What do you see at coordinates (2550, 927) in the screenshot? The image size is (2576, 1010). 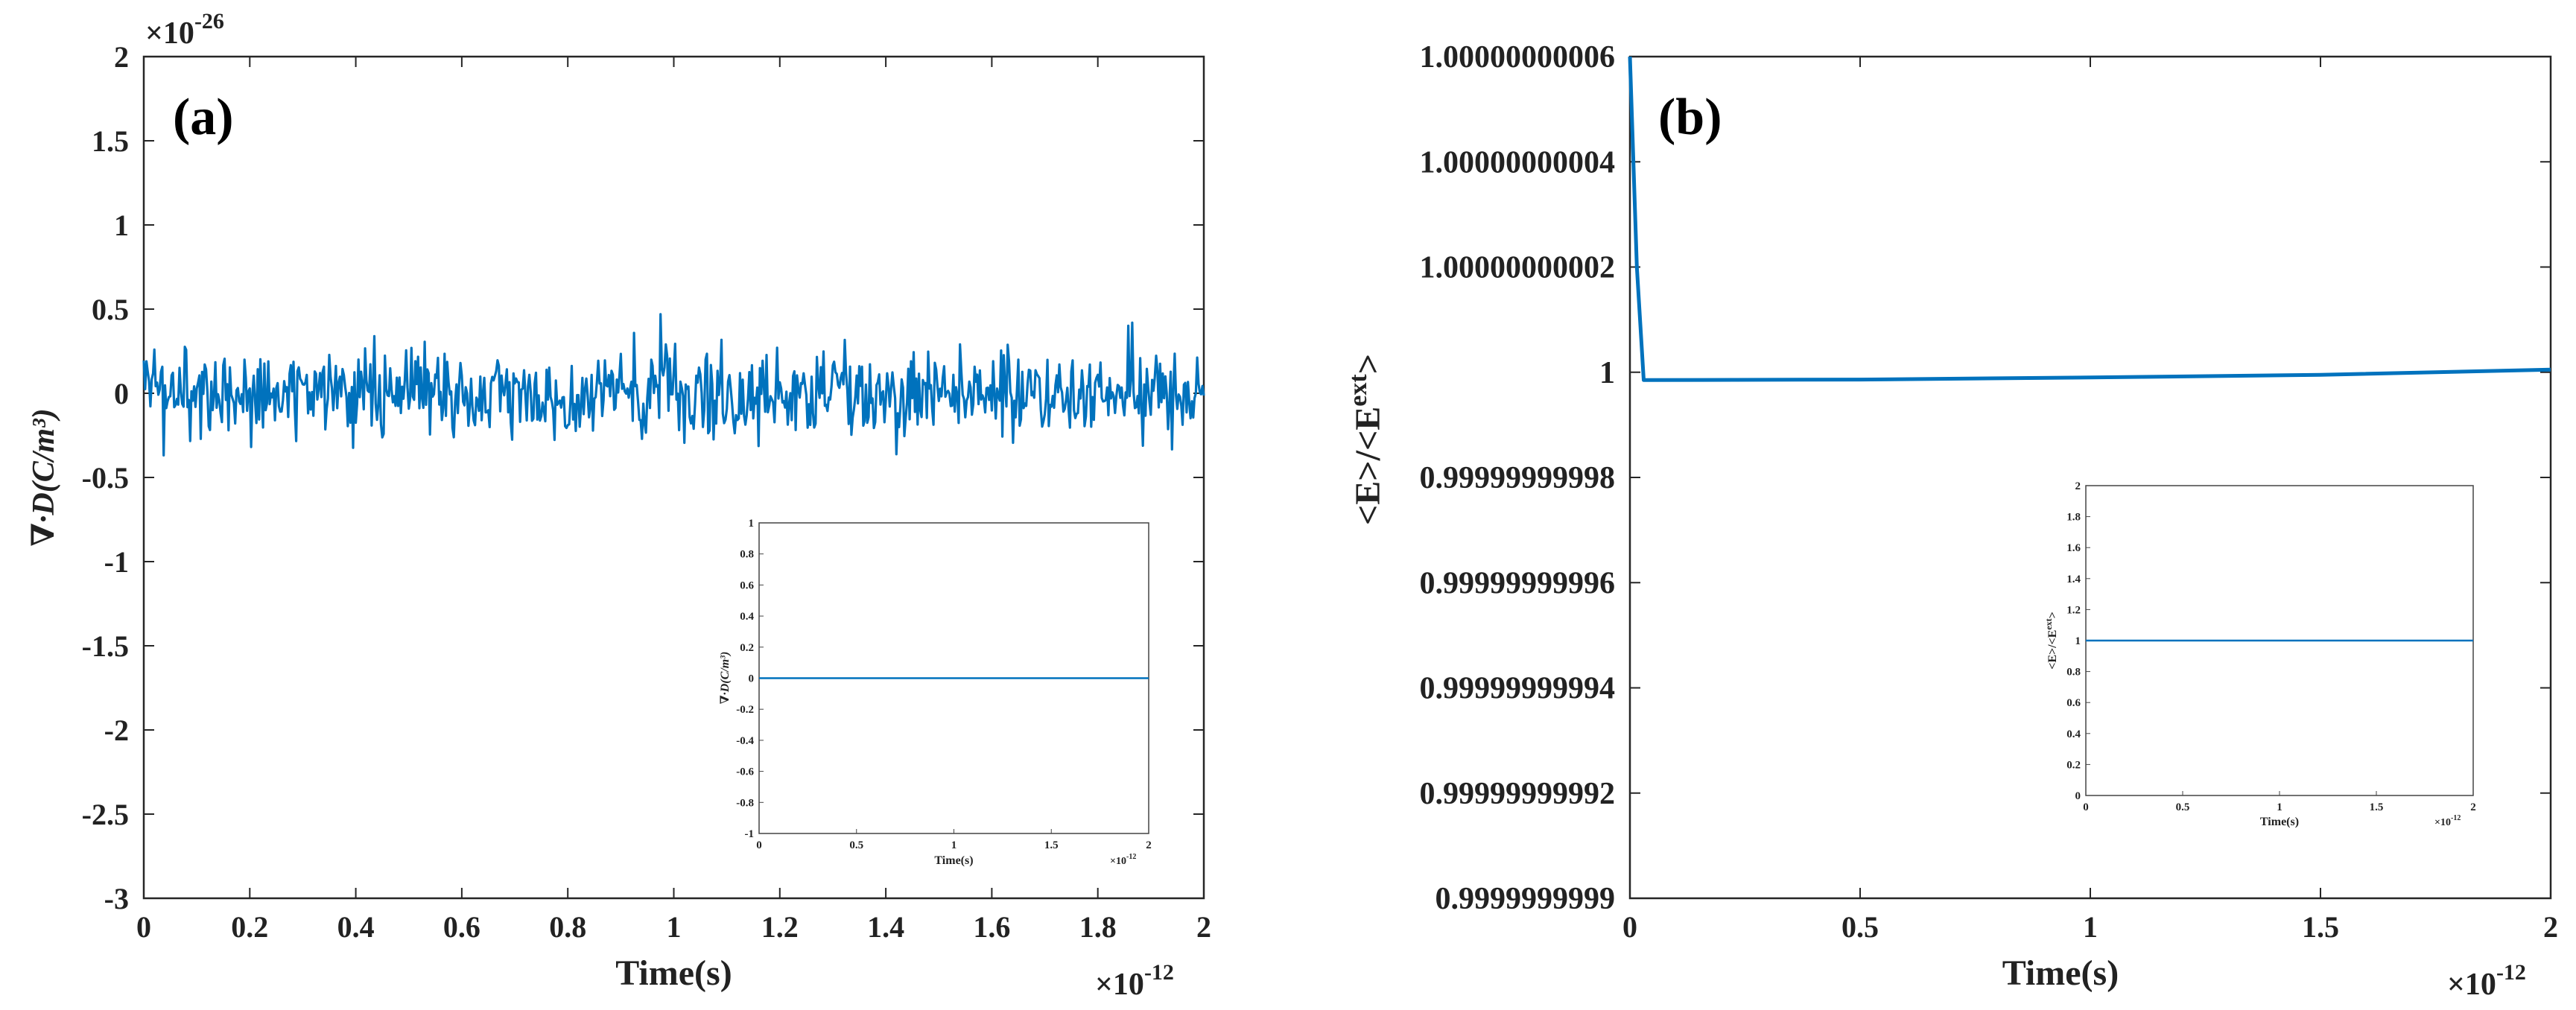 I see `panel-b-xtick-label: 2` at bounding box center [2550, 927].